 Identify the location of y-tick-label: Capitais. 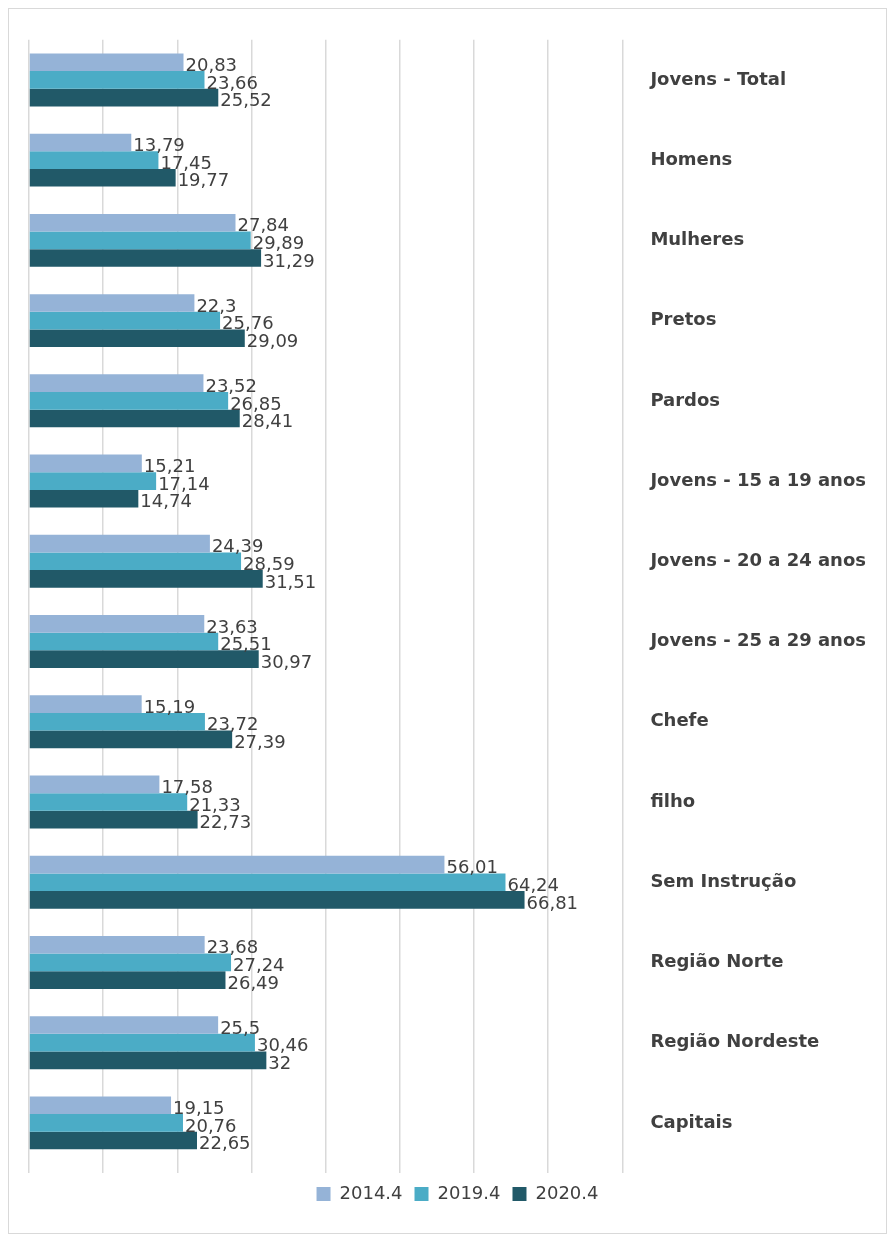
(691, 1121).